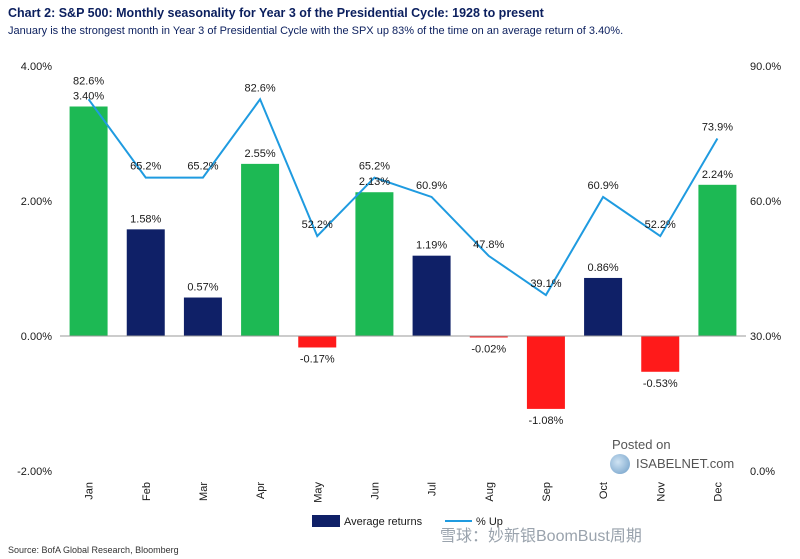 Image resolution: width=800 pixels, height=559 pixels. What do you see at coordinates (431, 295) in the screenshot?
I see `bar-jul` at bounding box center [431, 295].